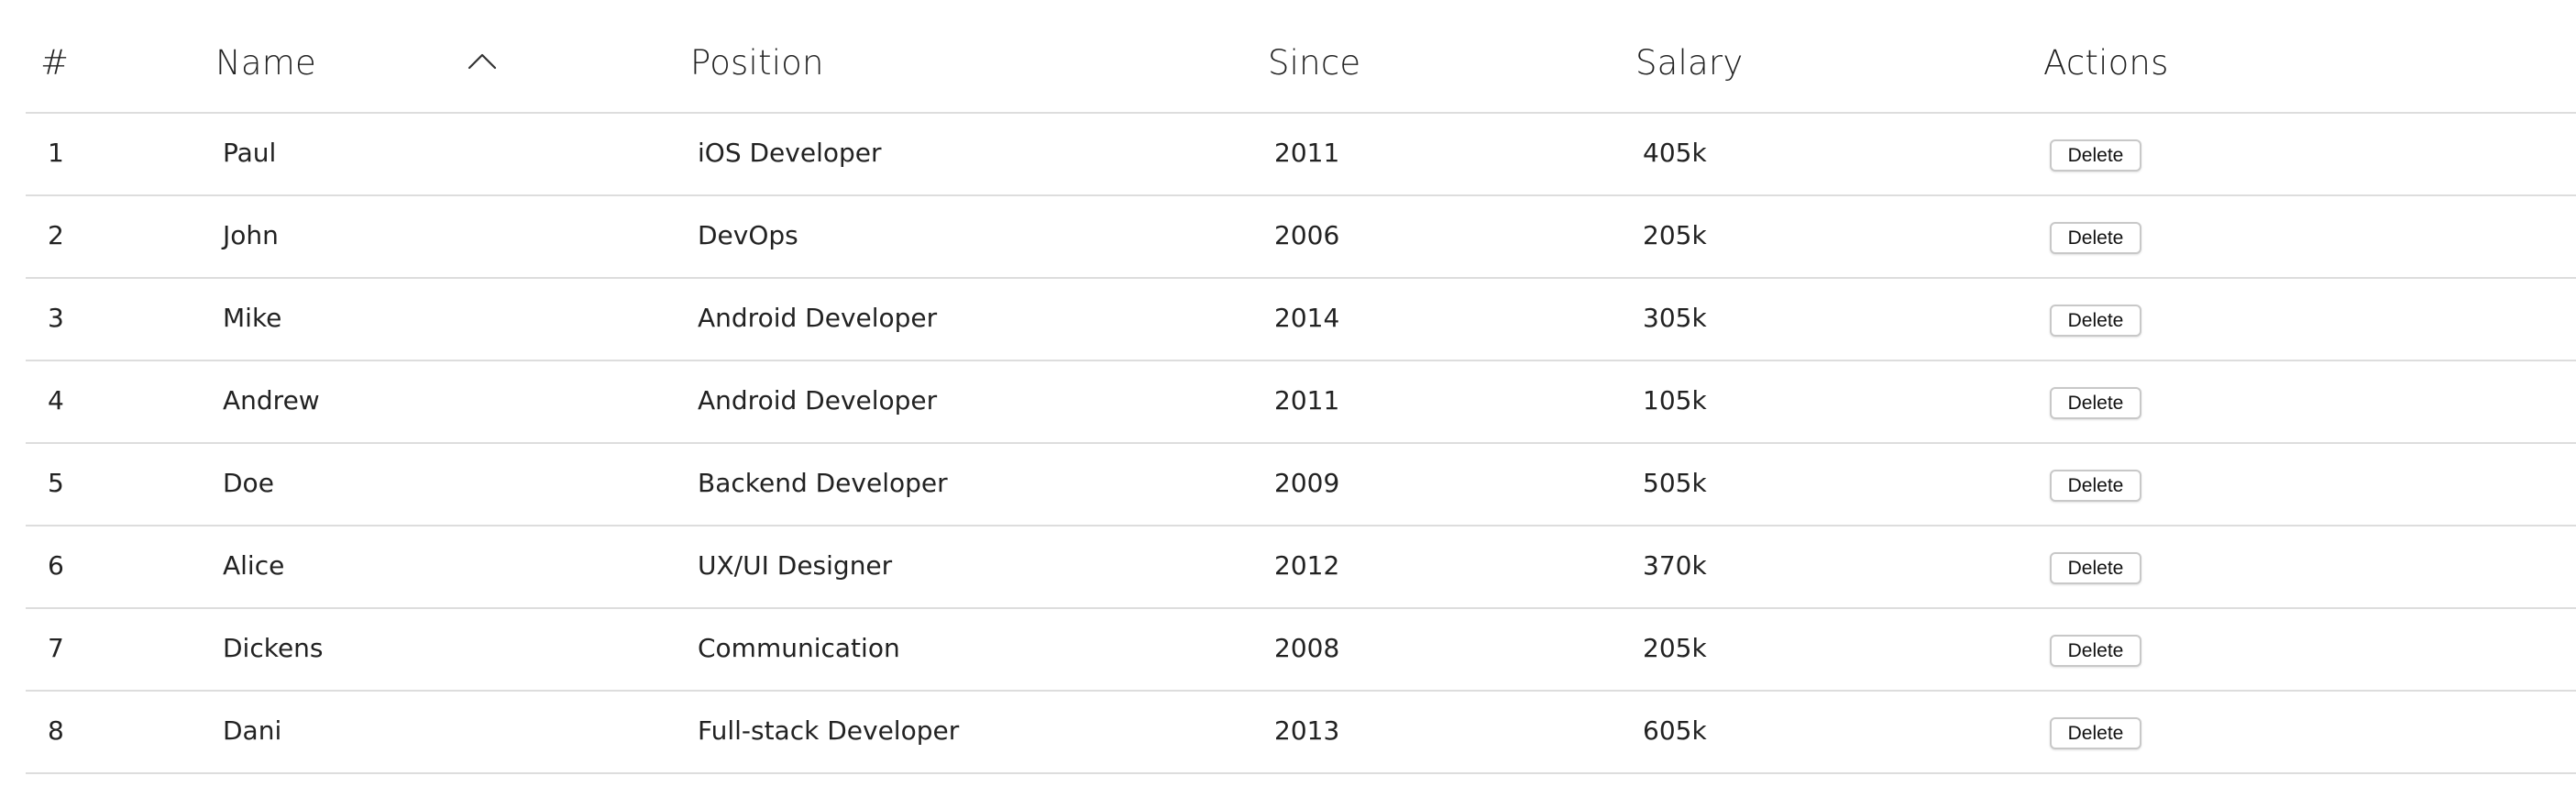 This screenshot has width=2576, height=798. I want to click on row-since: 2009, so click(1307, 483).